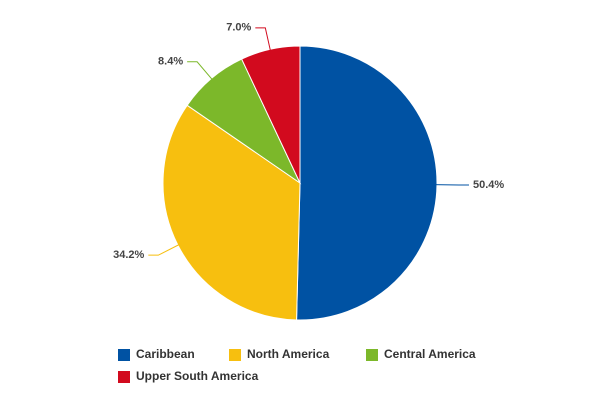 The height and width of the screenshot is (400, 600). Describe the element at coordinates (430, 354) in the screenshot. I see `legend-label: Central America` at that location.